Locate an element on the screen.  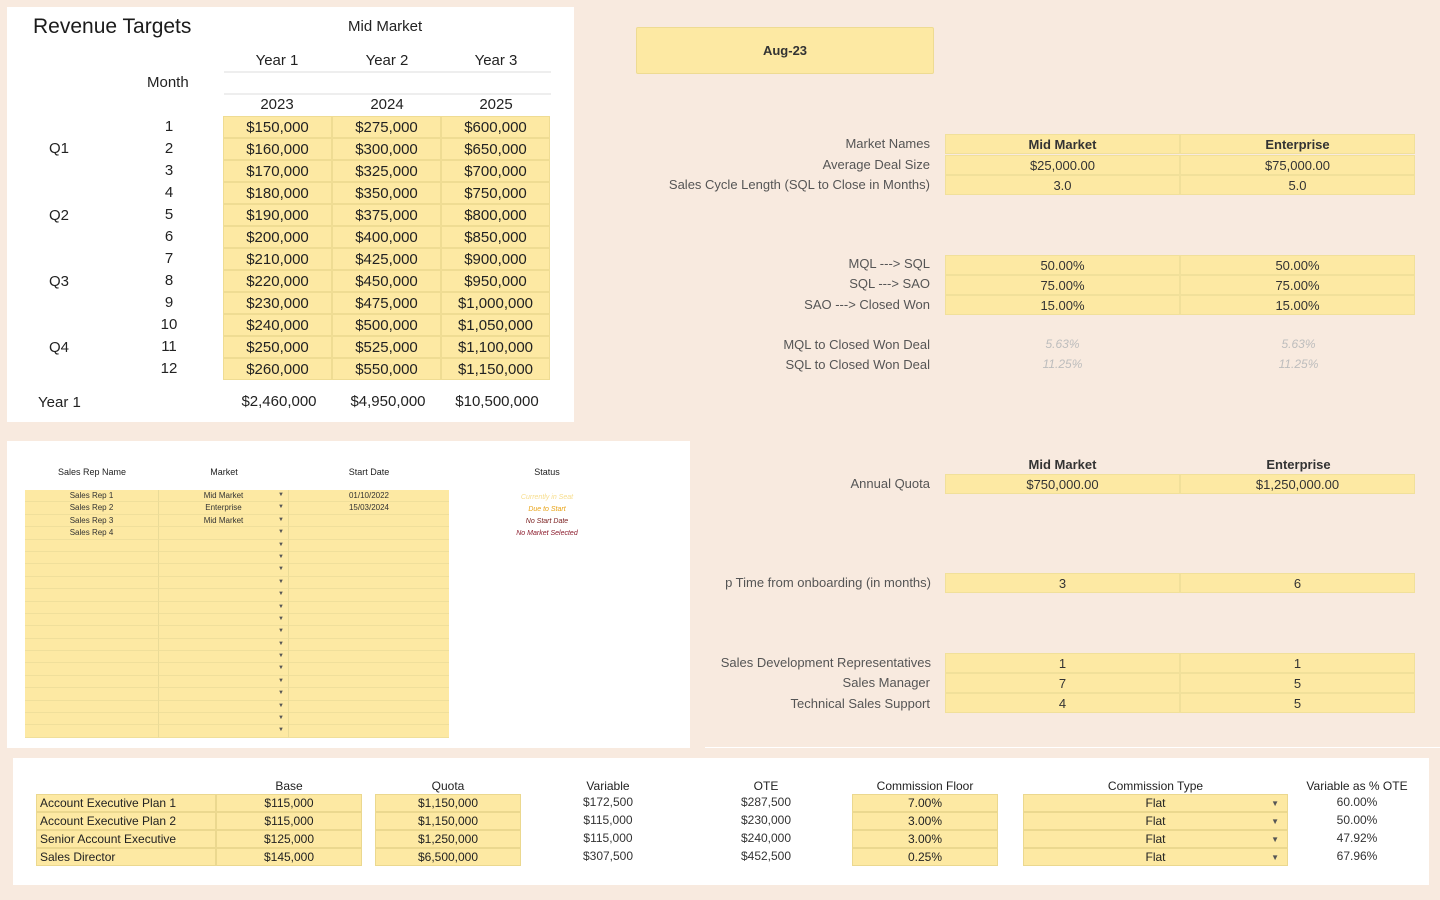
base-cell: $145,000 is located at coordinates (289, 857).